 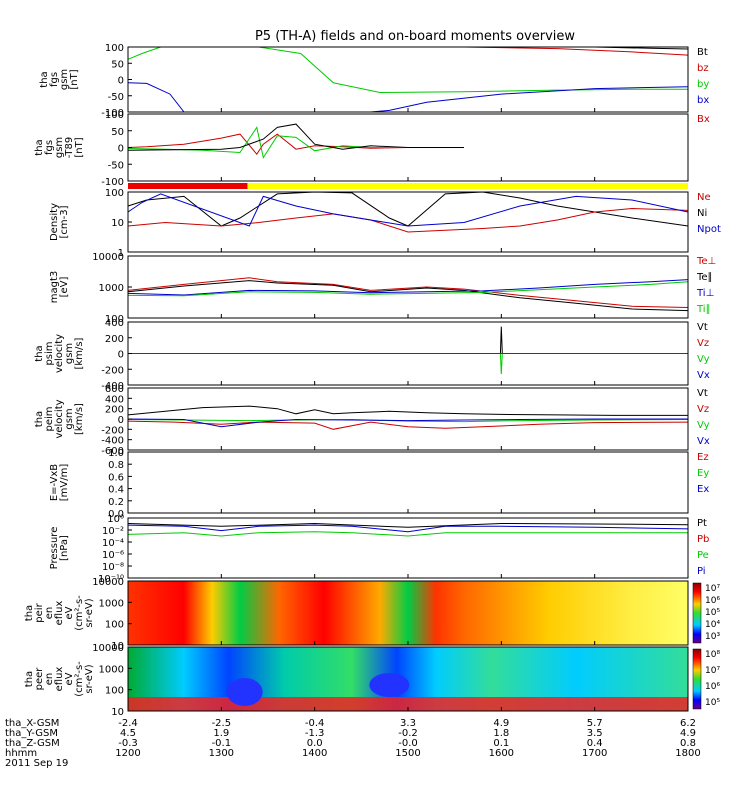 What do you see at coordinates (128, 743) in the screenshot?
I see `x-axis-value: -0.3` at bounding box center [128, 743].